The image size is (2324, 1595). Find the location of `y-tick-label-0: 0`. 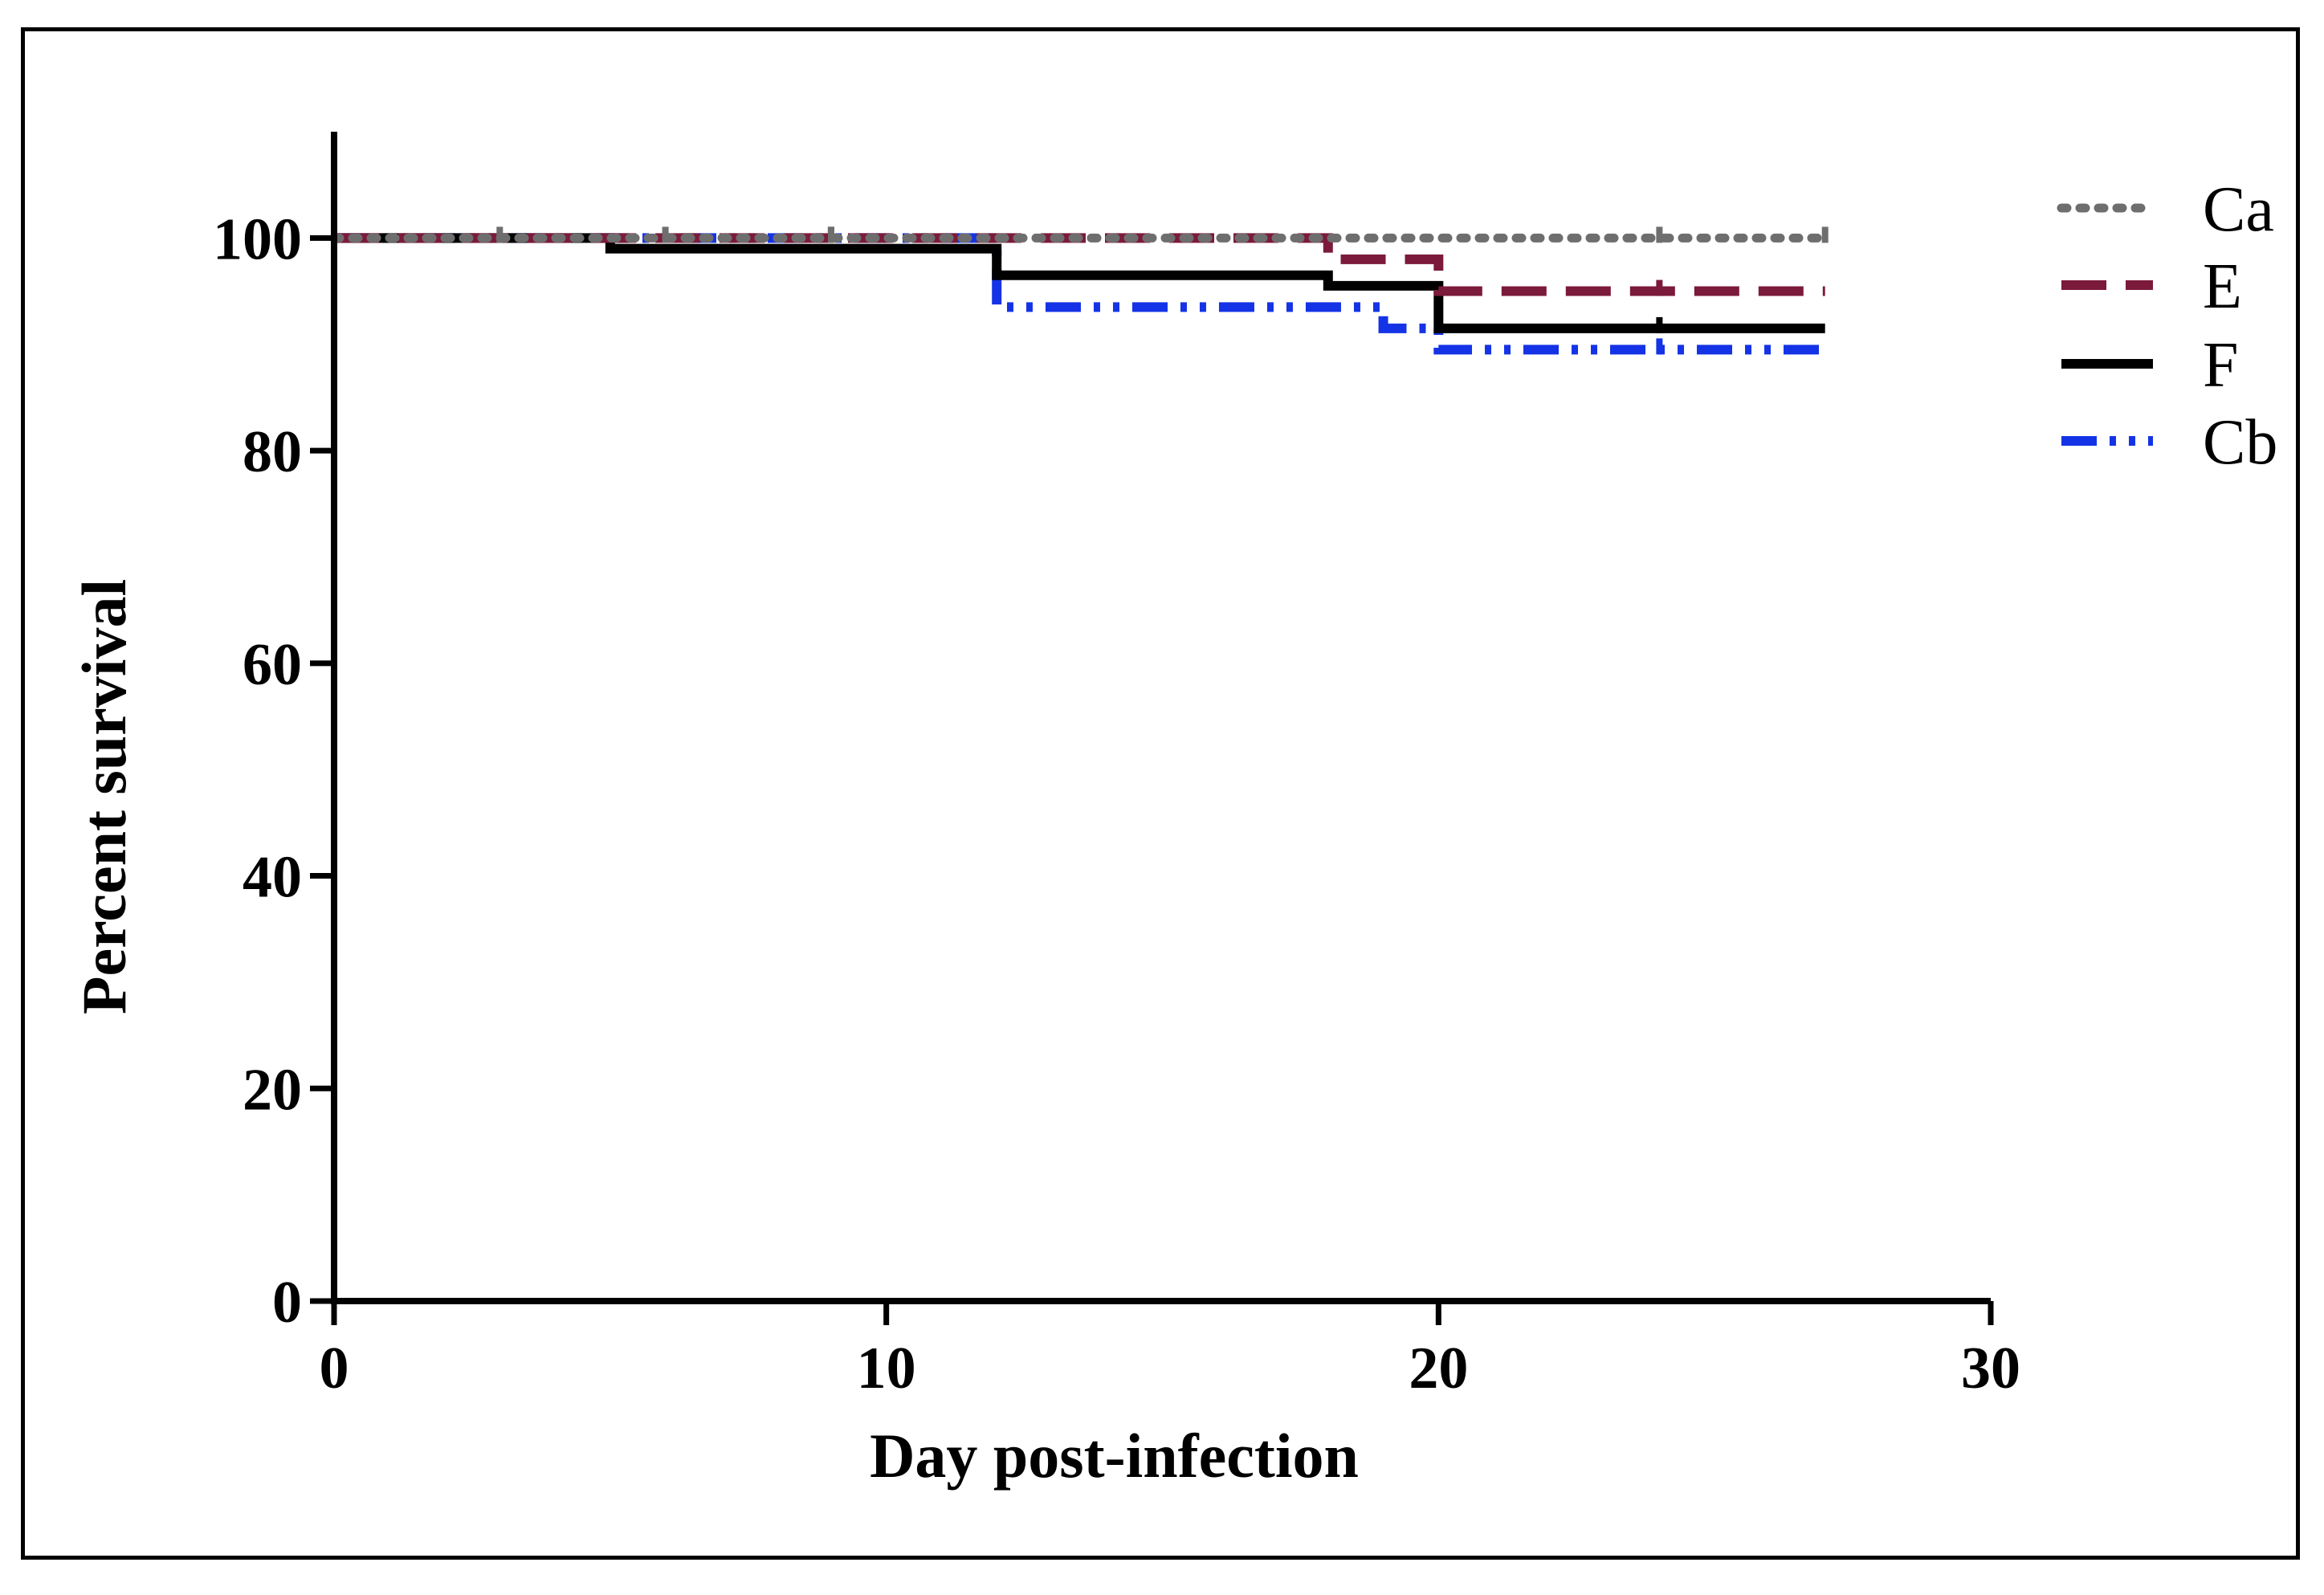

y-tick-label-0: 0 is located at coordinates (287, 1303).